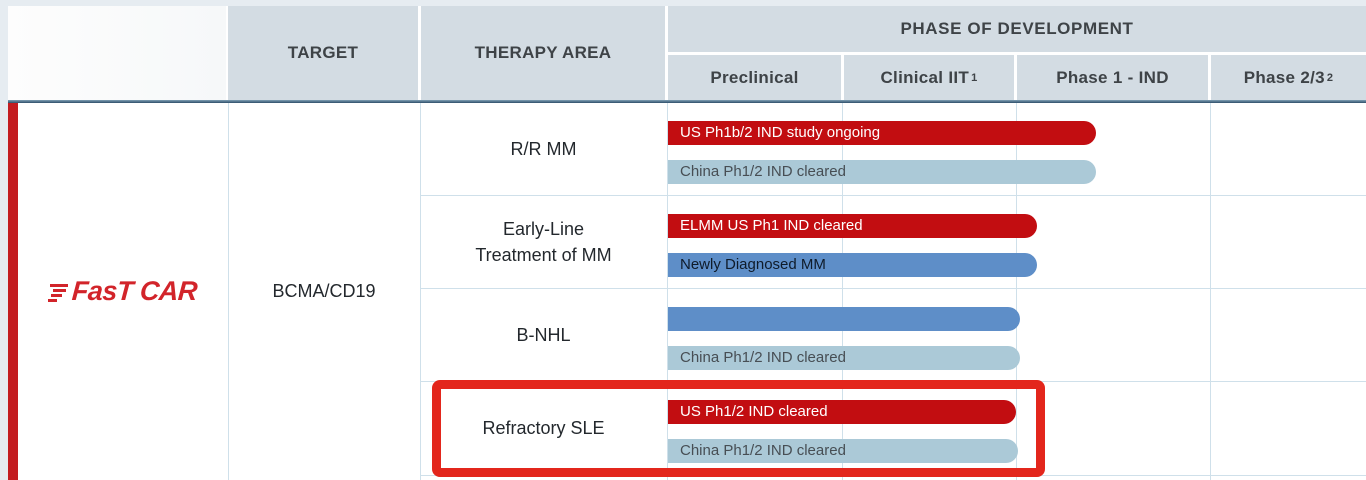 The image size is (1366, 480). Describe the element at coordinates (58, 292) in the screenshot. I see `logo-speed-lines-icon` at that location.